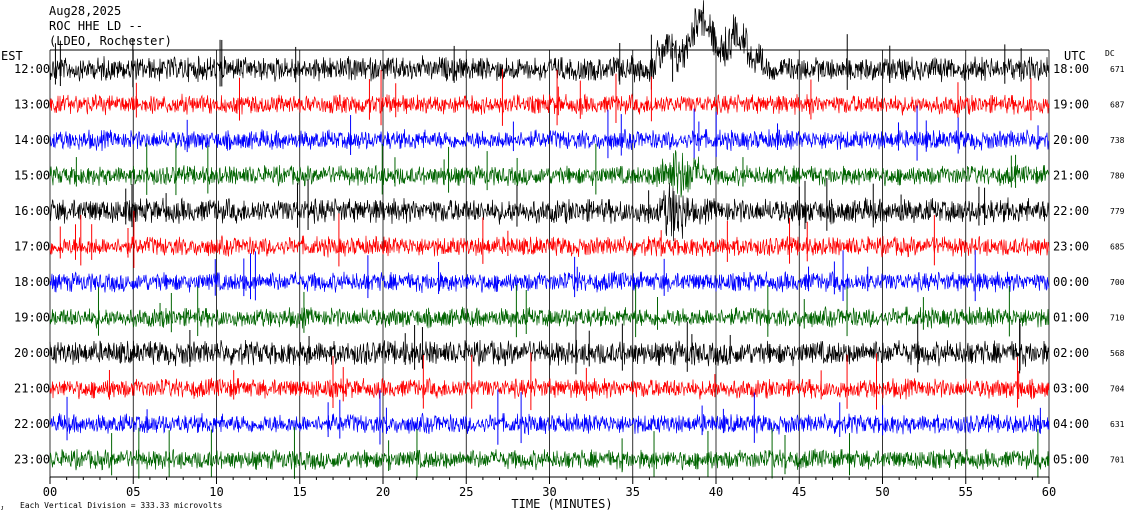 The width and height of the screenshot is (1130, 519). What do you see at coordinates (1071, 318) in the screenshot?
I see `utc-label-7: 01:00` at bounding box center [1071, 318].